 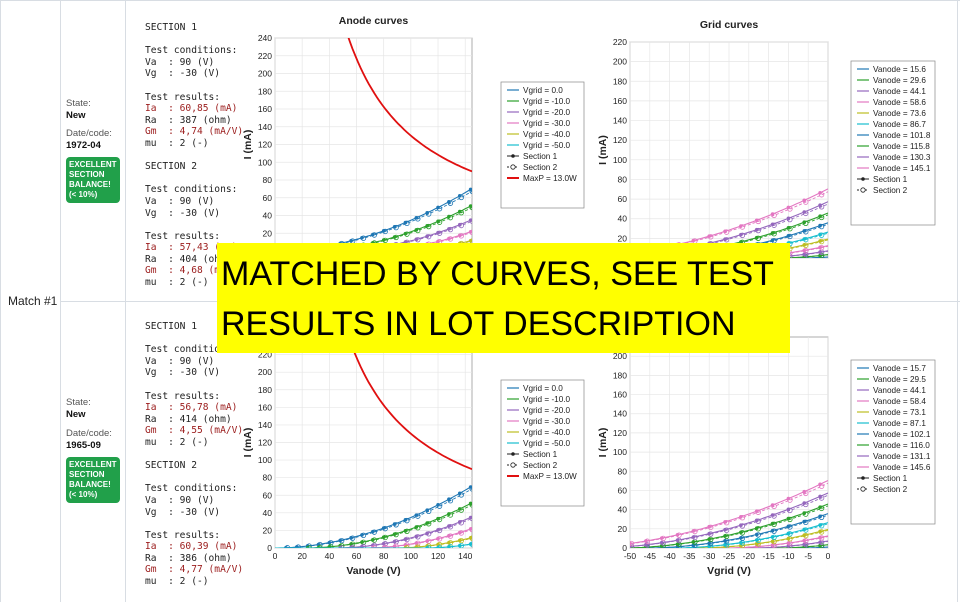 I want to click on table-border-left, so click(x=0, y=301).